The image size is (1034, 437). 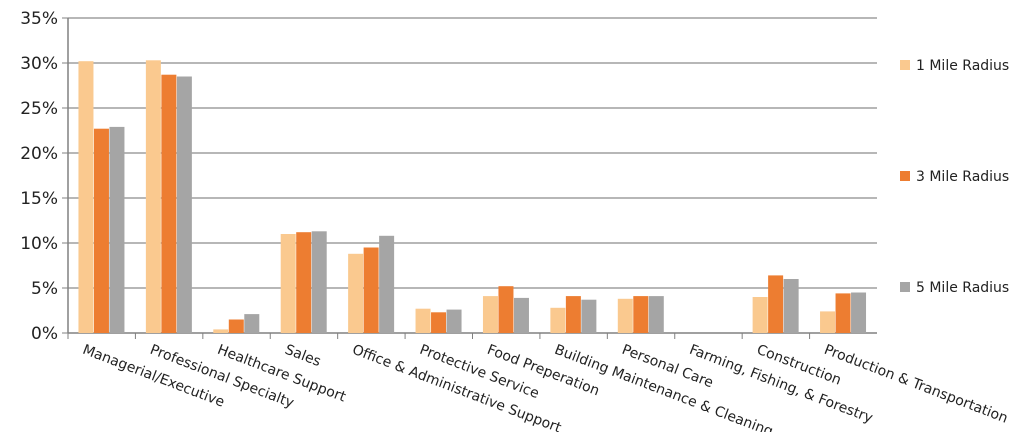 What do you see at coordinates (39, 176) in the screenshot?
I see `y-axis-ticks: 0% 5% 10% 15% 20% 25% 30% 35%` at bounding box center [39, 176].